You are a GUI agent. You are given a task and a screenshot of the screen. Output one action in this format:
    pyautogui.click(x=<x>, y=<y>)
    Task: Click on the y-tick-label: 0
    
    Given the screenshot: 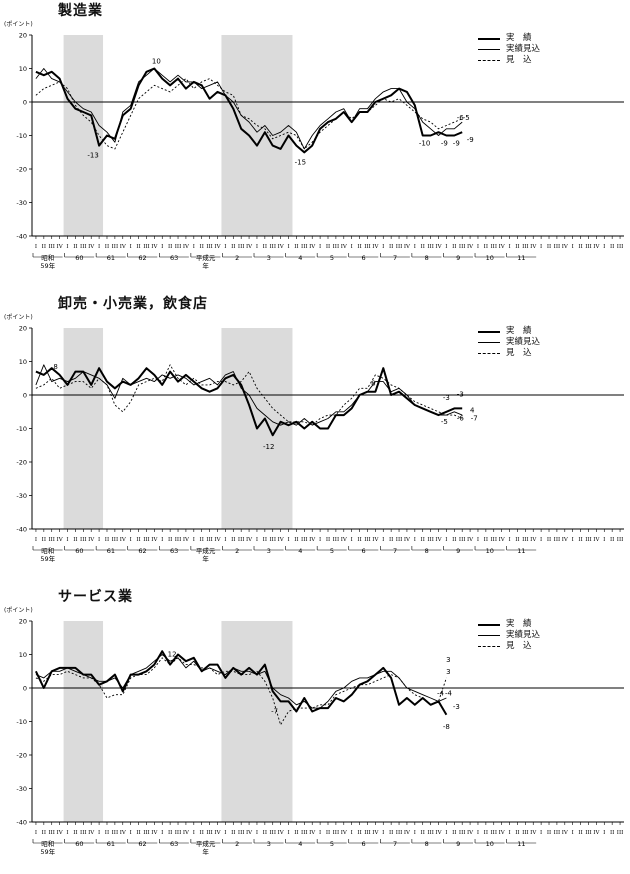 What is the action you would take?
    pyautogui.click(x=25, y=103)
    